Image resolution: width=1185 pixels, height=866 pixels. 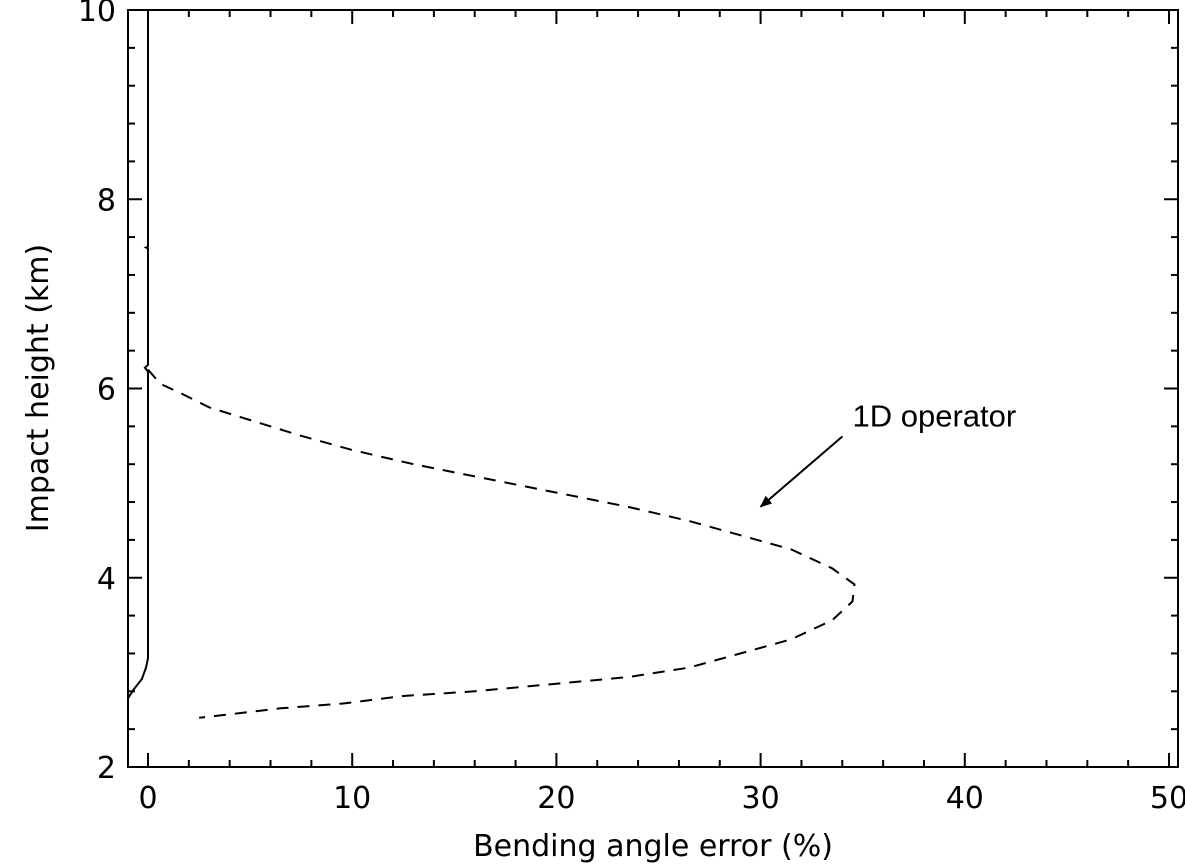 I want to click on y-axis-label: Impact height (km), so click(x=38, y=388).